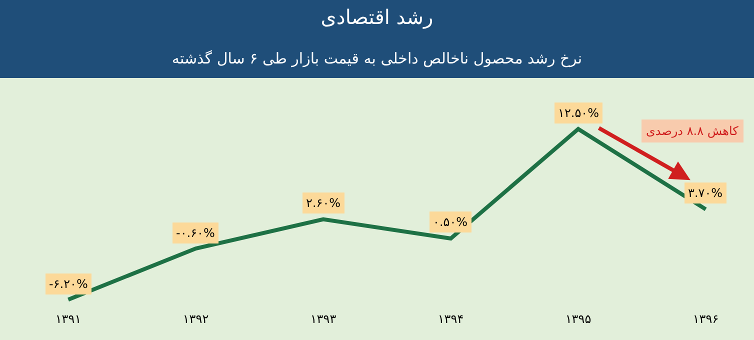 The image size is (754, 340). What do you see at coordinates (323, 203) in the screenshot?
I see `data-label: ۲.۶۰%` at bounding box center [323, 203].